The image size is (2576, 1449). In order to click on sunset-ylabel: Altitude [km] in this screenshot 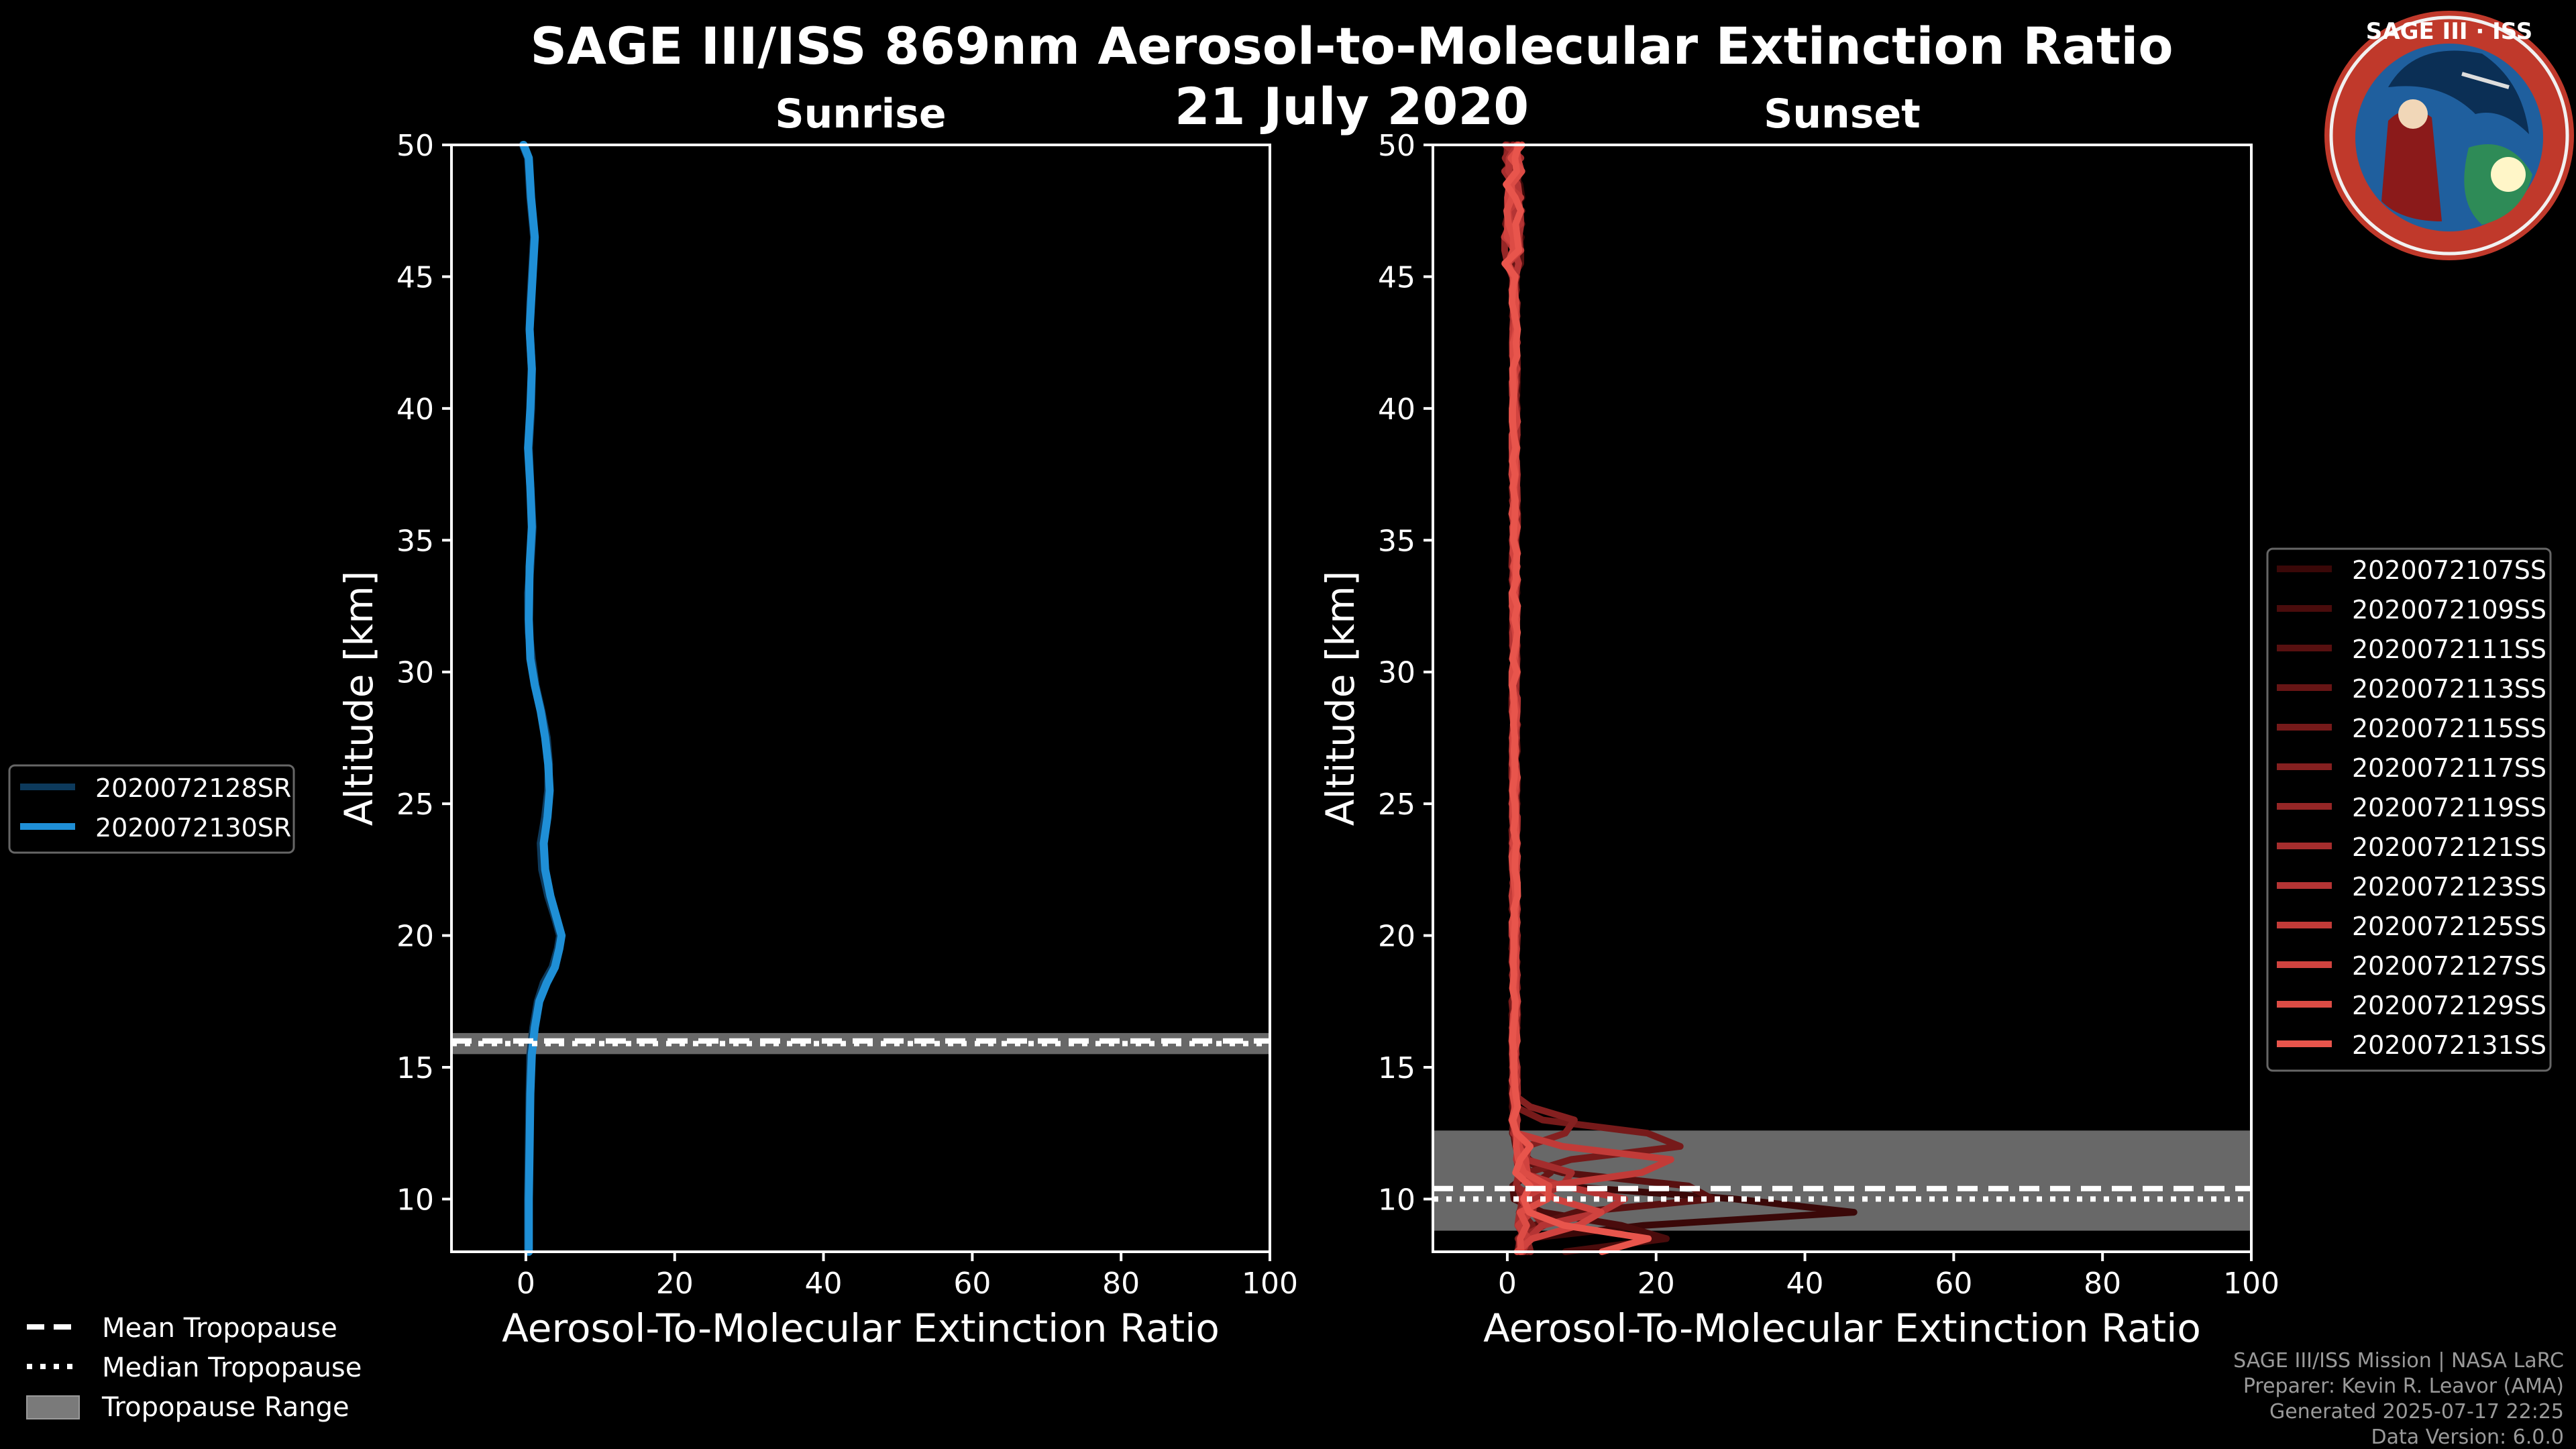, I will do `click(1340, 698)`.